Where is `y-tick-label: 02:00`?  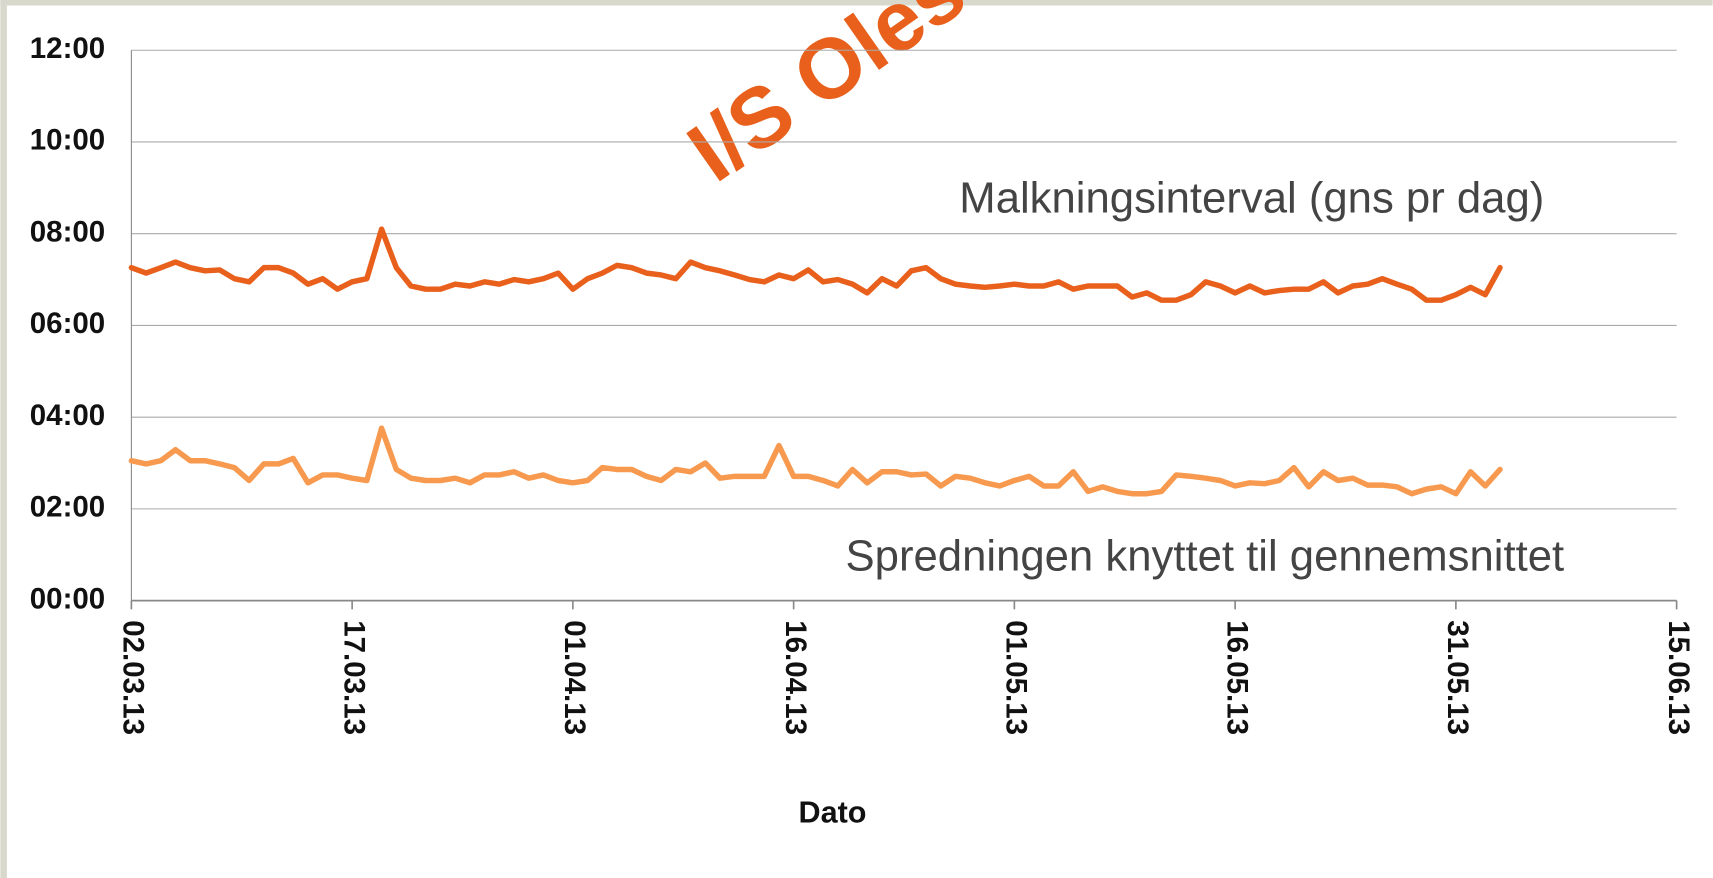
y-tick-label: 02:00 is located at coordinates (67, 507).